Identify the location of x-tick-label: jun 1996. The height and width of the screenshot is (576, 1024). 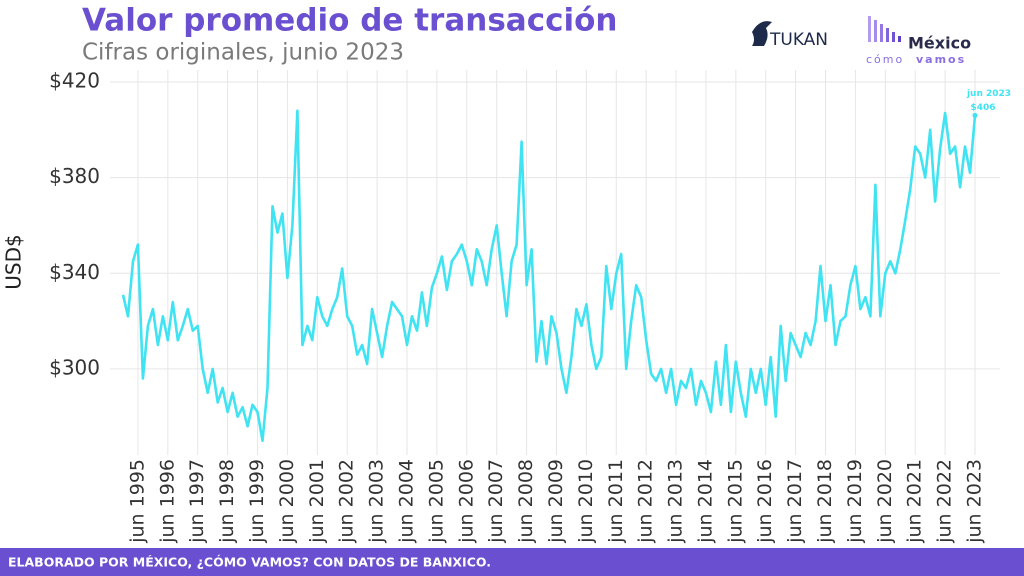
(167, 501).